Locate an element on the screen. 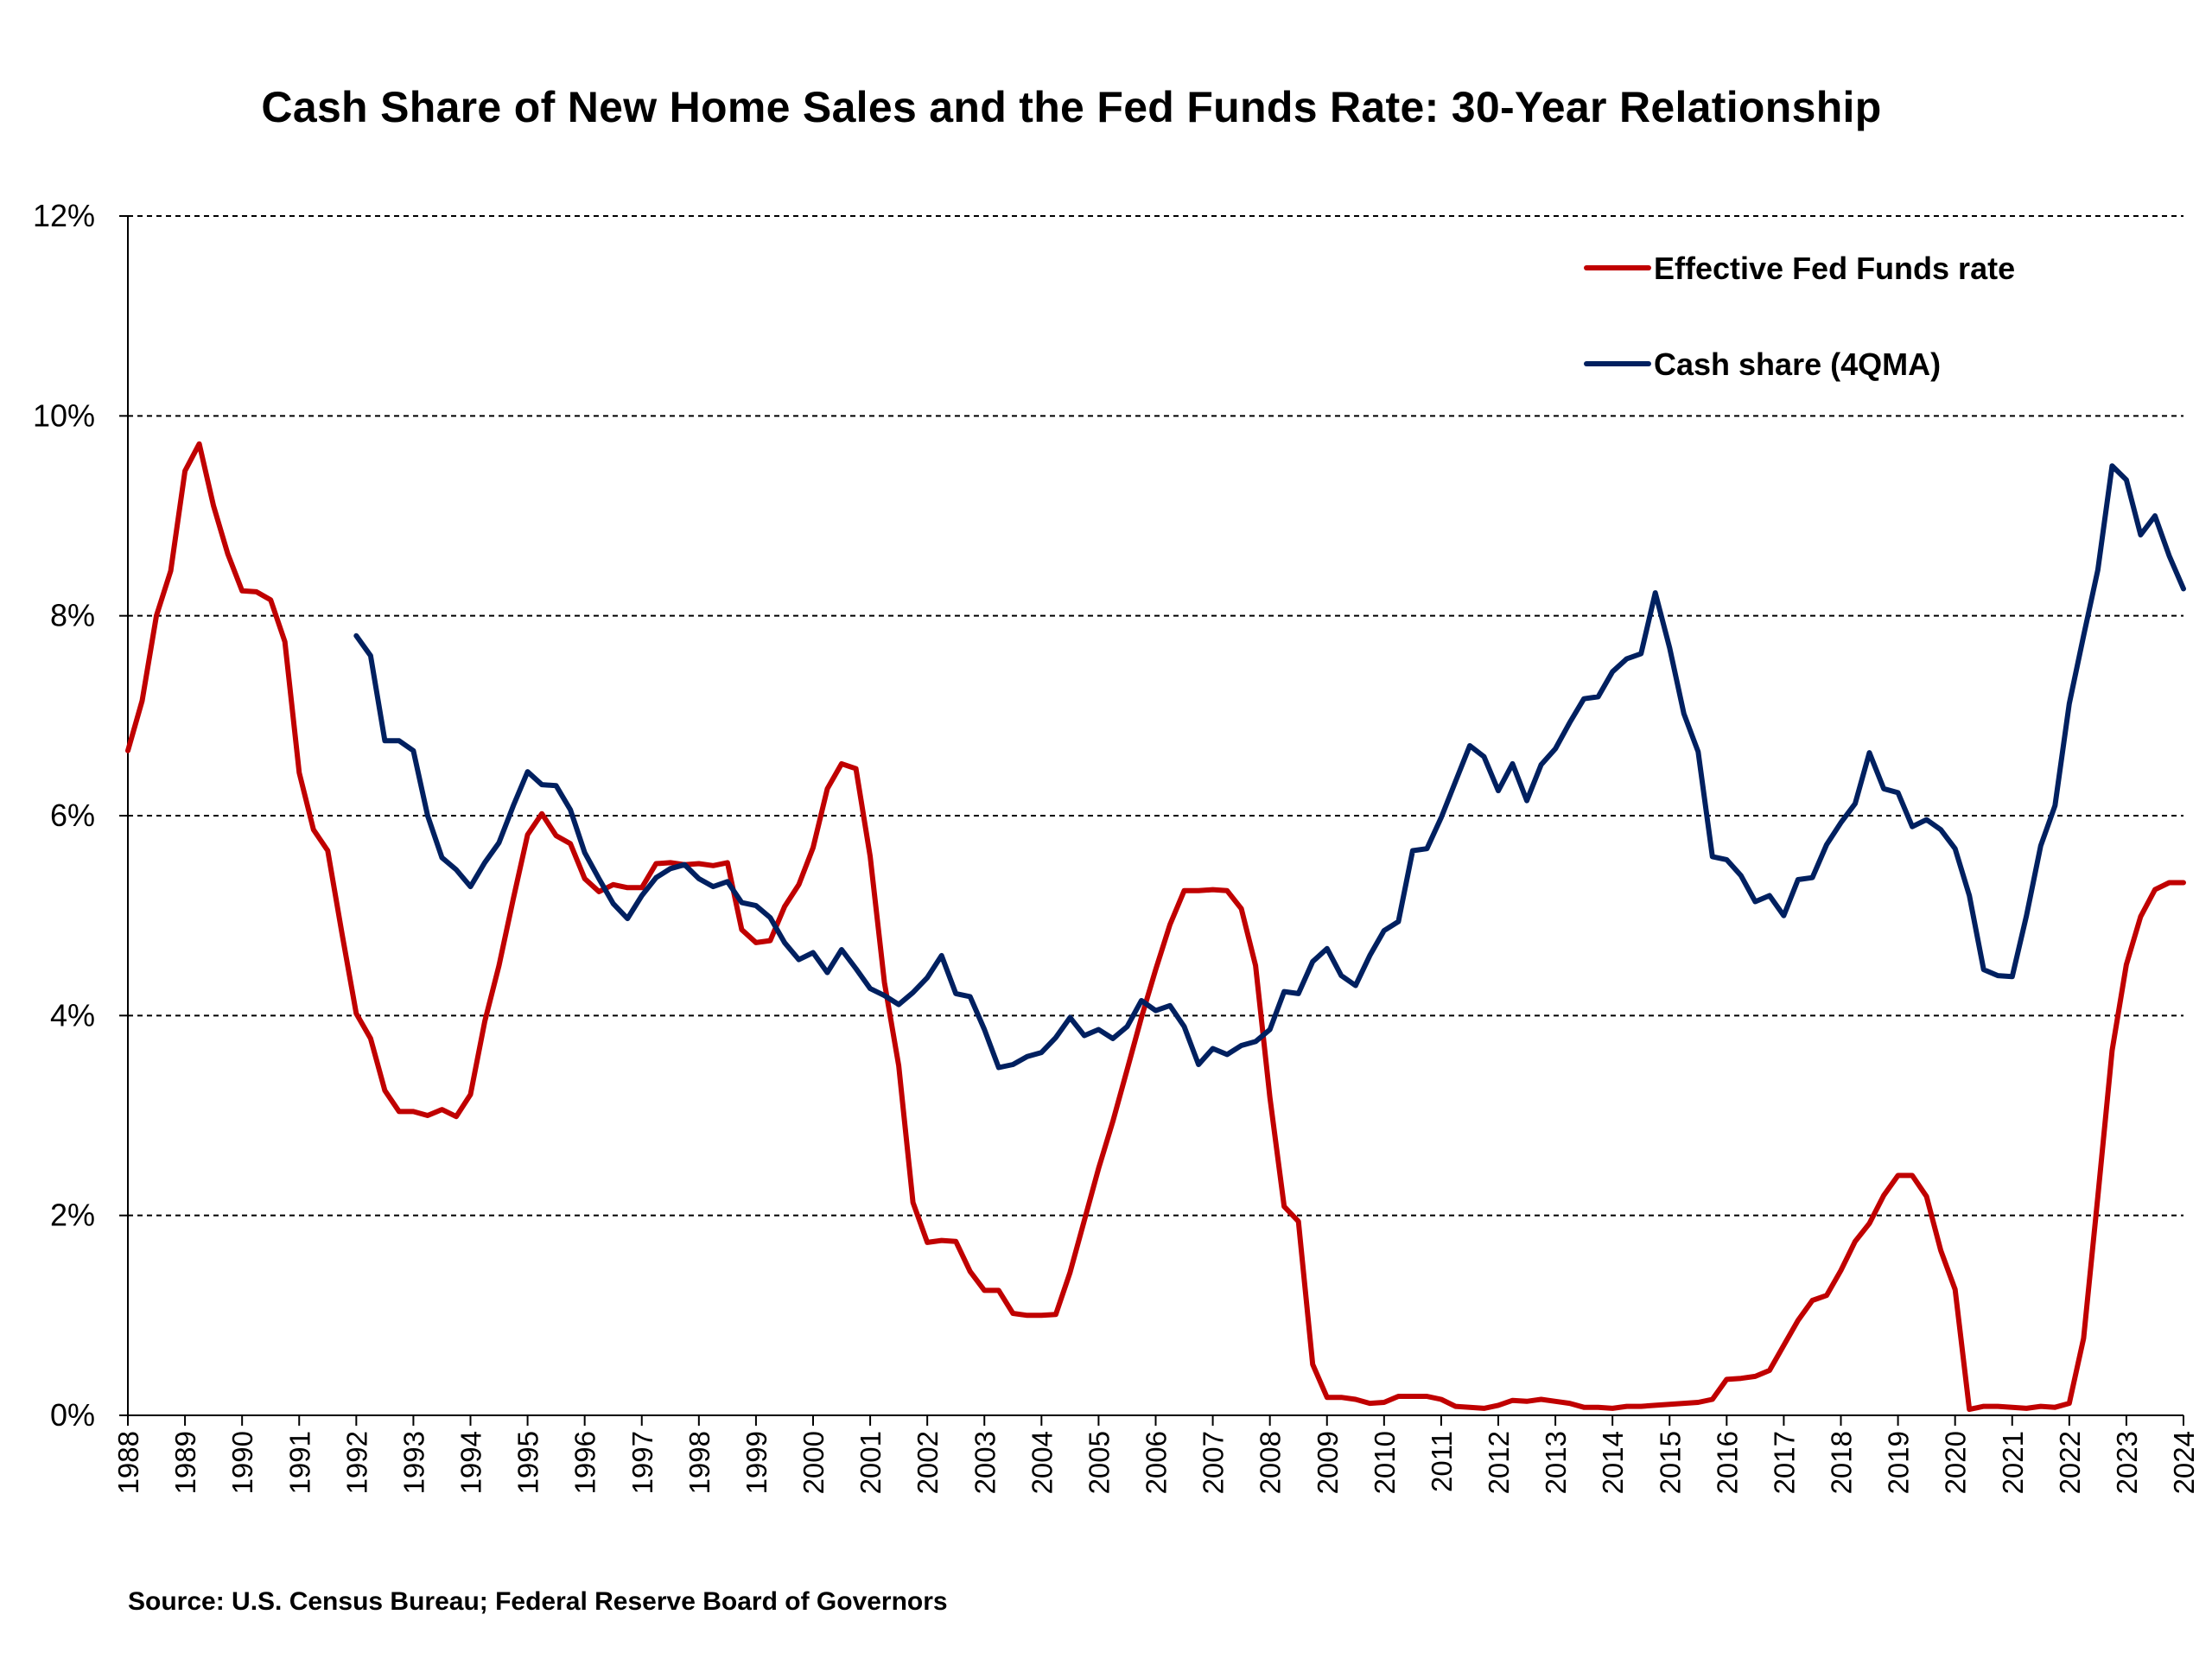  x-tick-label: 2007 is located at coordinates (1214, 1462).